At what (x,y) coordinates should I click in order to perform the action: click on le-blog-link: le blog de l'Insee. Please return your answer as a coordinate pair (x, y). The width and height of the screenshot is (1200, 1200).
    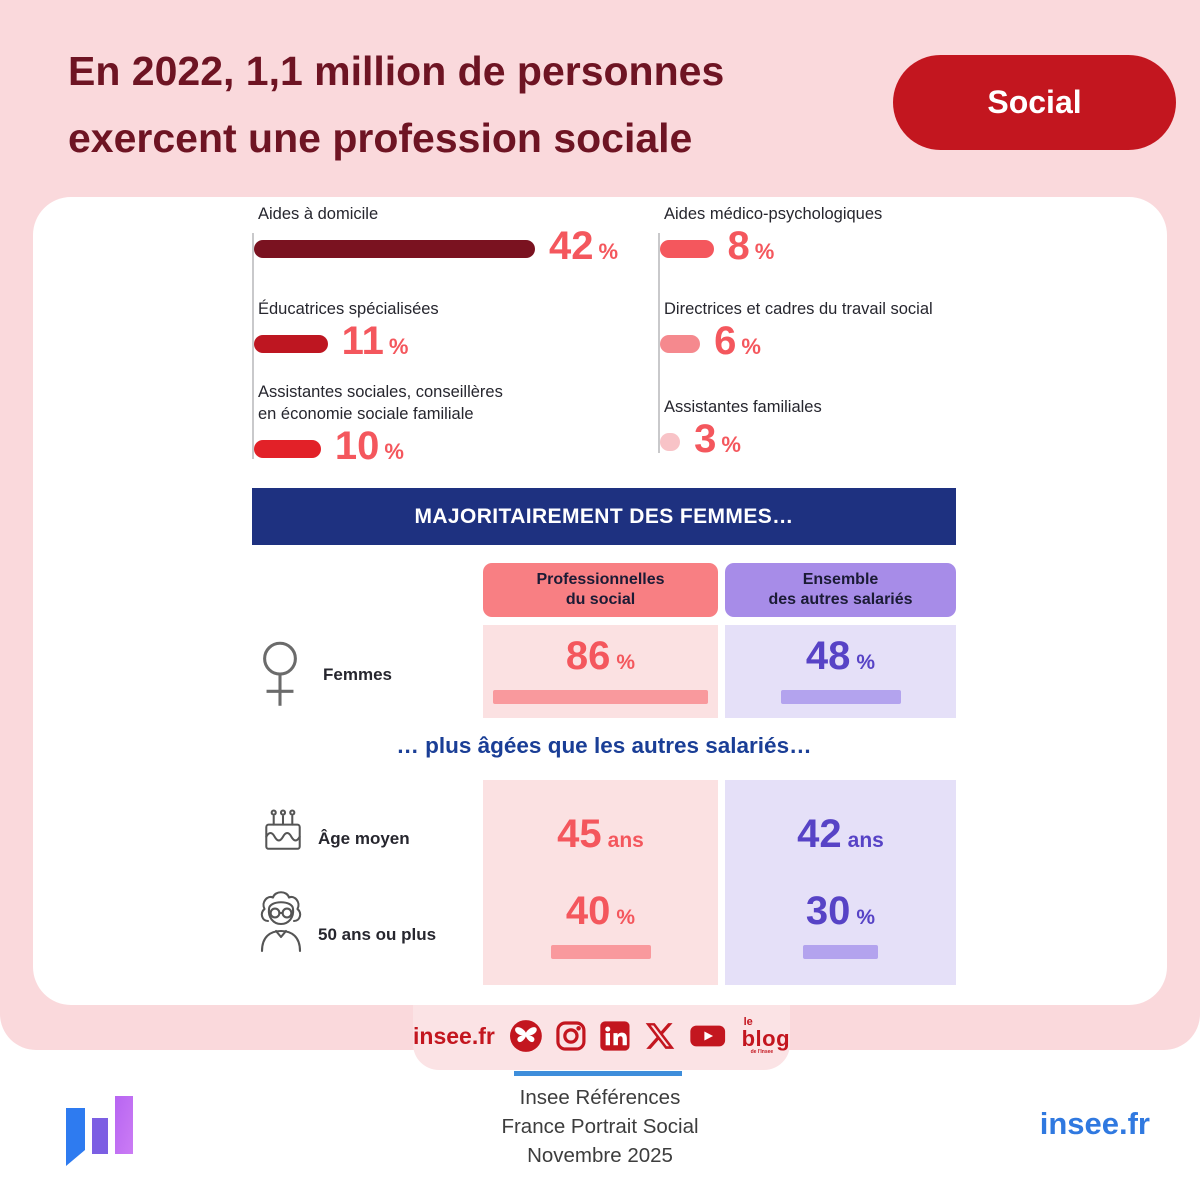
    Looking at the image, I should click on (766, 1035).